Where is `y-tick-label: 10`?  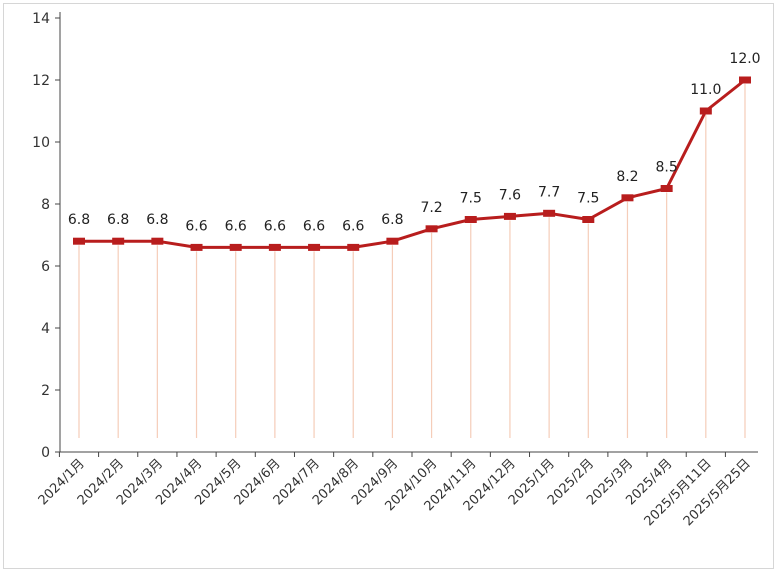
y-tick-label: 10 is located at coordinates (41, 143).